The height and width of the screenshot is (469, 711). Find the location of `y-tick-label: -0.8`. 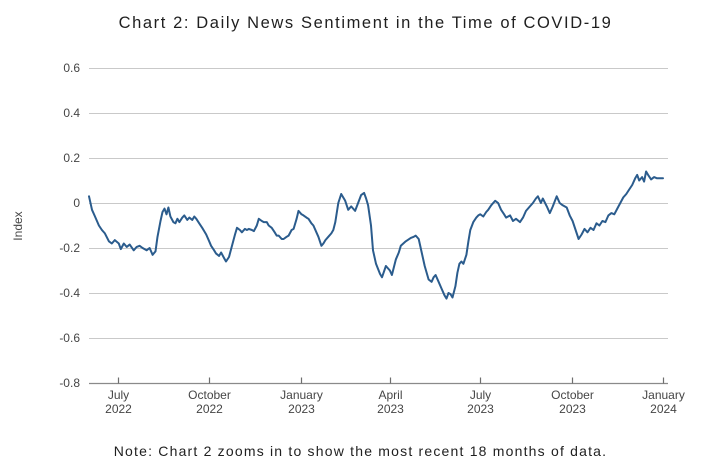

y-tick-label: -0.8 is located at coordinates (69, 383).